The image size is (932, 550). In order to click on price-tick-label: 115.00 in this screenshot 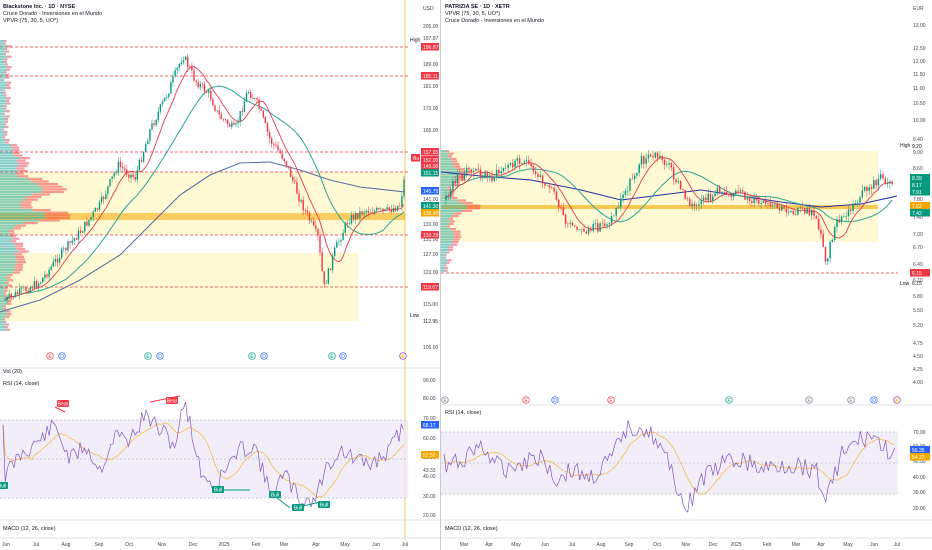, I will do `click(430, 305)`.